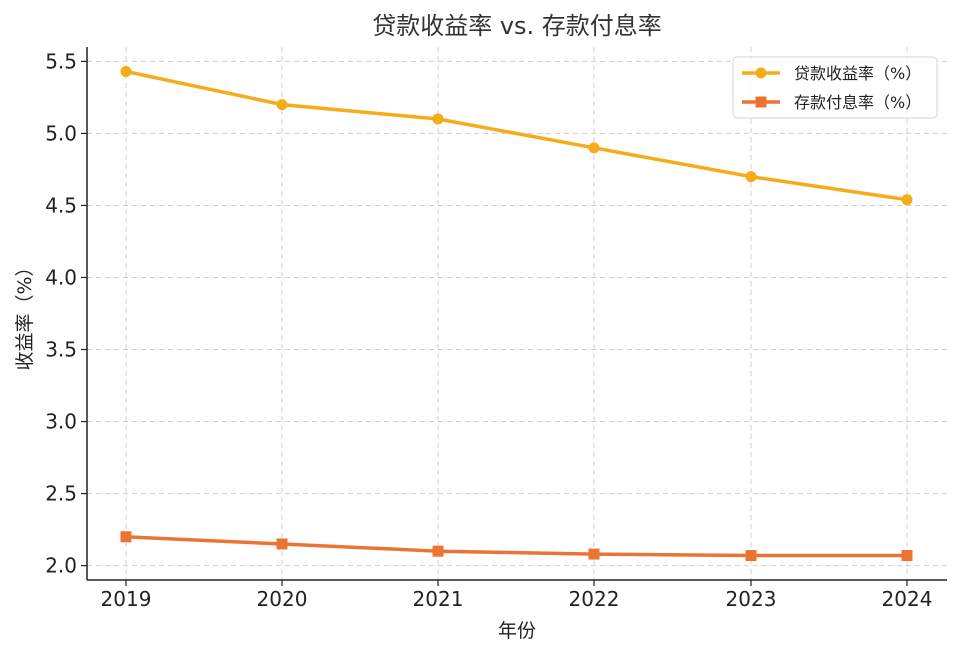  What do you see at coordinates (907, 599) in the screenshot?
I see `x-tick-label: 2024` at bounding box center [907, 599].